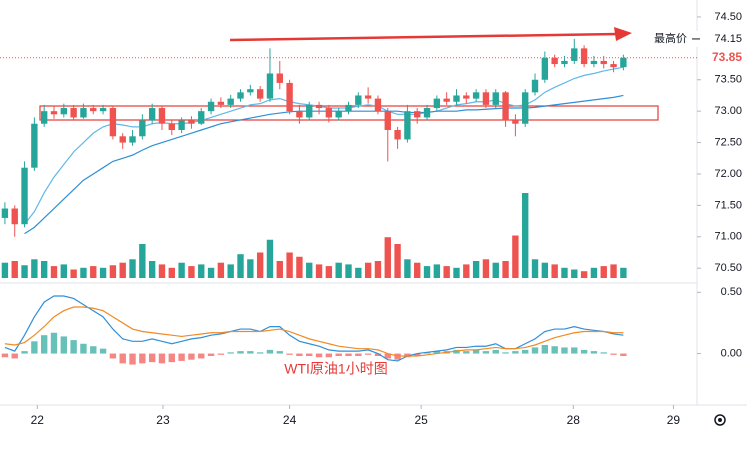 This screenshot has width=747, height=452. Describe the element at coordinates (424, 37) in the screenshot. I see `trend-arrow` at that location.